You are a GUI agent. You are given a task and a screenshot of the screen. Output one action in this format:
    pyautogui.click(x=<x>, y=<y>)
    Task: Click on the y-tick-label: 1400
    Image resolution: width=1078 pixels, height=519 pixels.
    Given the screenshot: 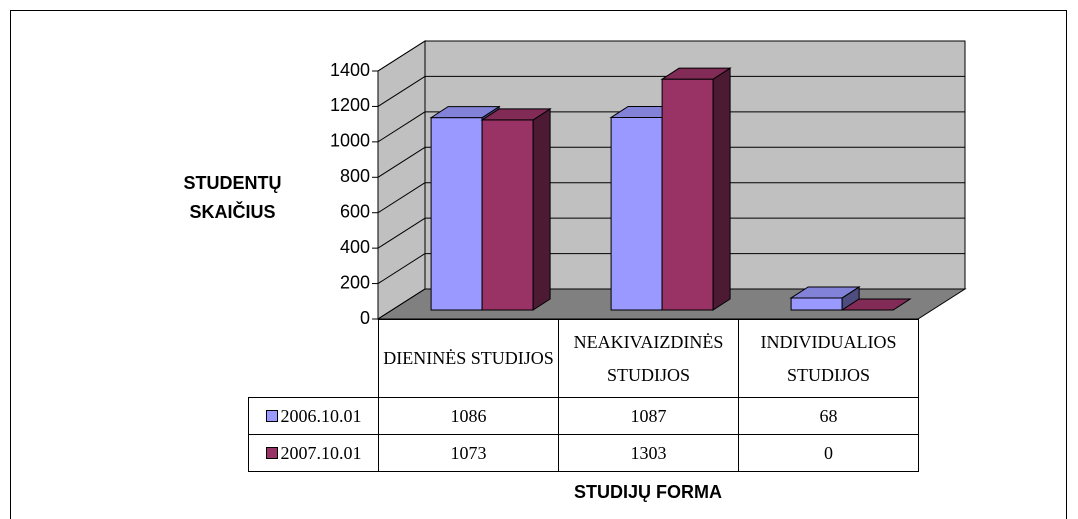 What is the action you would take?
    pyautogui.click(x=350, y=70)
    